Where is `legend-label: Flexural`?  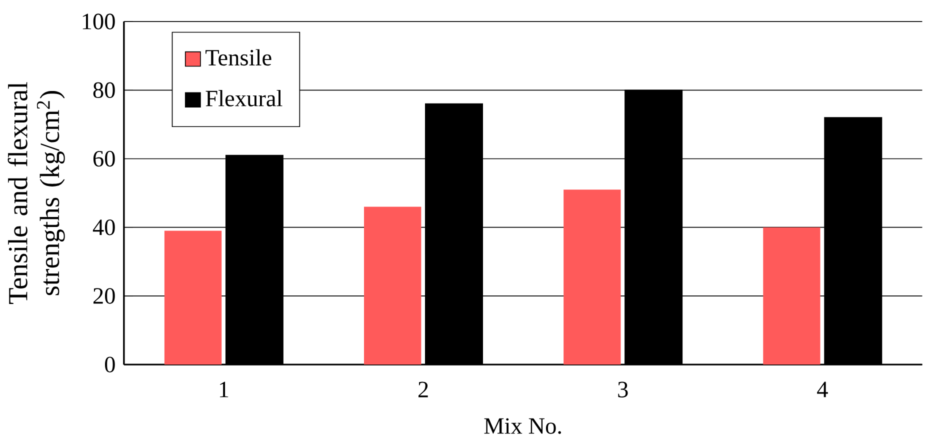
legend-label: Flexural is located at coordinates (244, 98).